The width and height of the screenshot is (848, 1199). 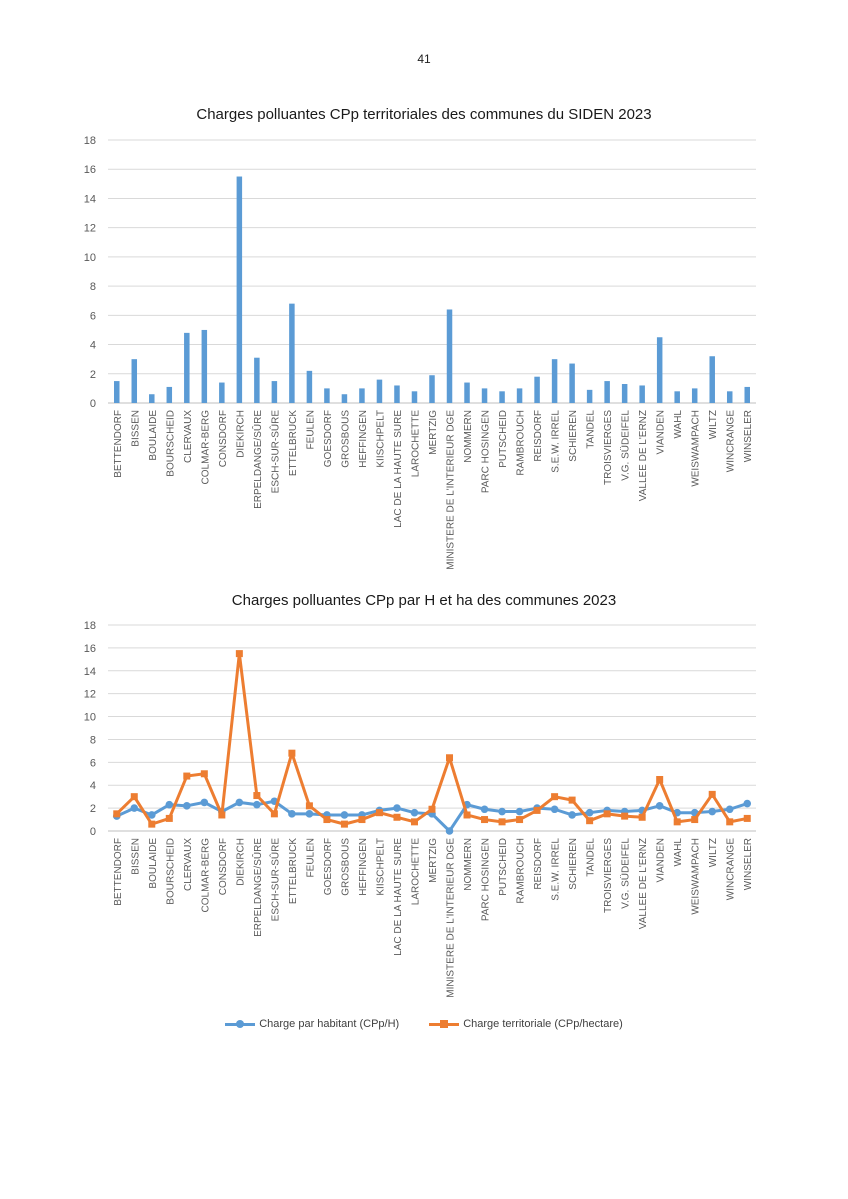 I want to click on line-xtick-label: NOMMERN, so click(x=468, y=864).